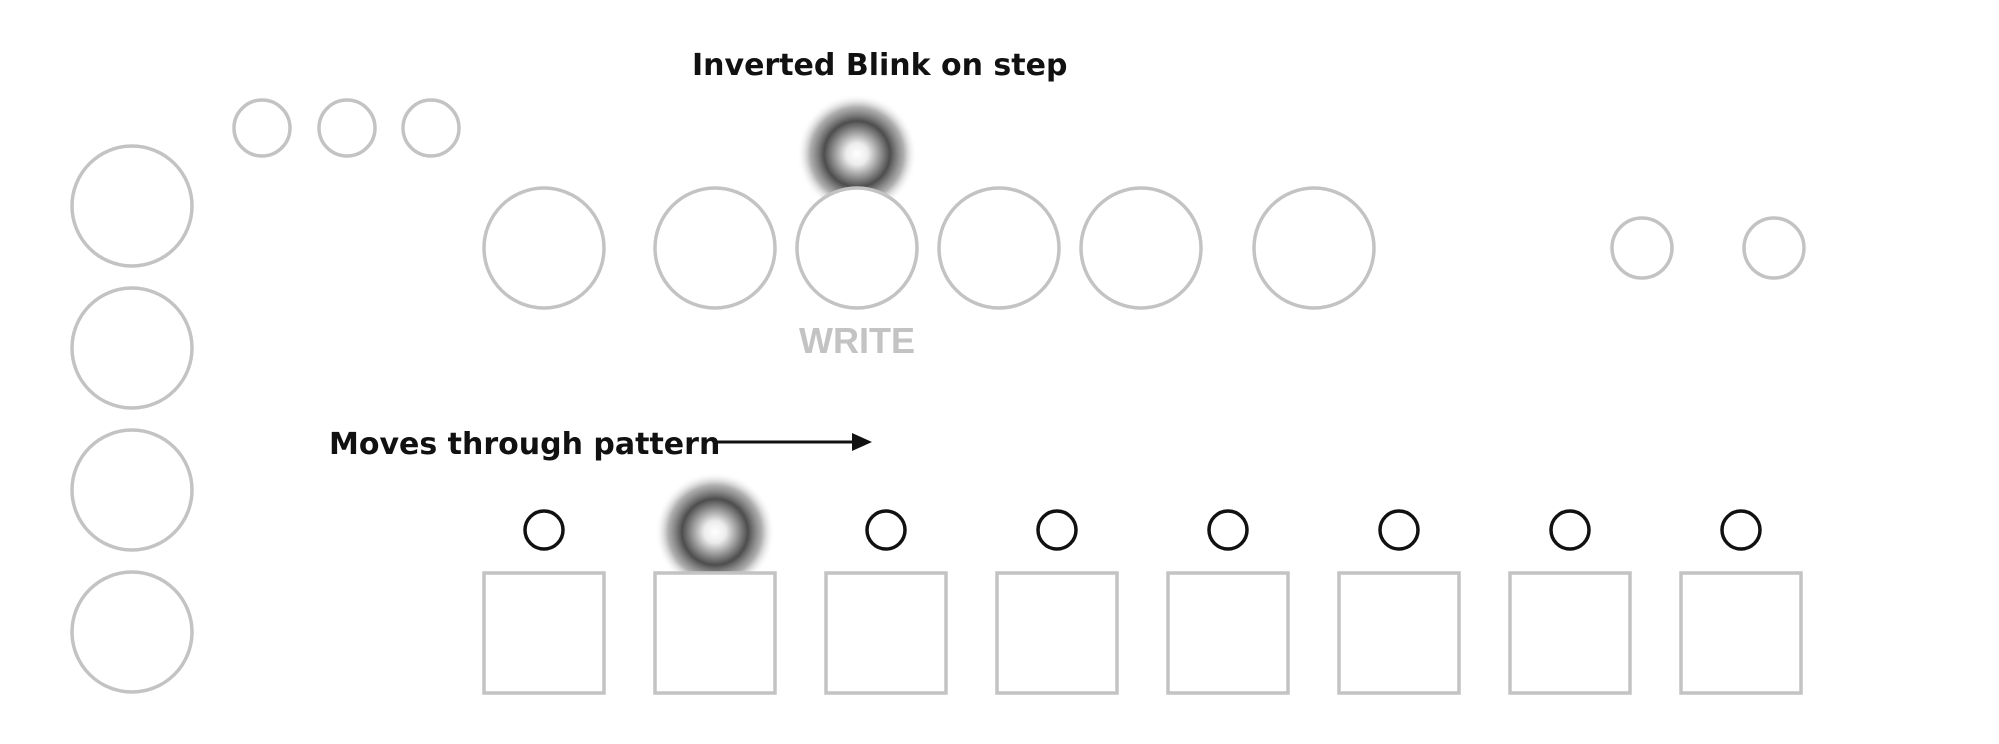 This screenshot has height=744, width=1999. What do you see at coordinates (929, 248) in the screenshot?
I see `knob-row` at bounding box center [929, 248].